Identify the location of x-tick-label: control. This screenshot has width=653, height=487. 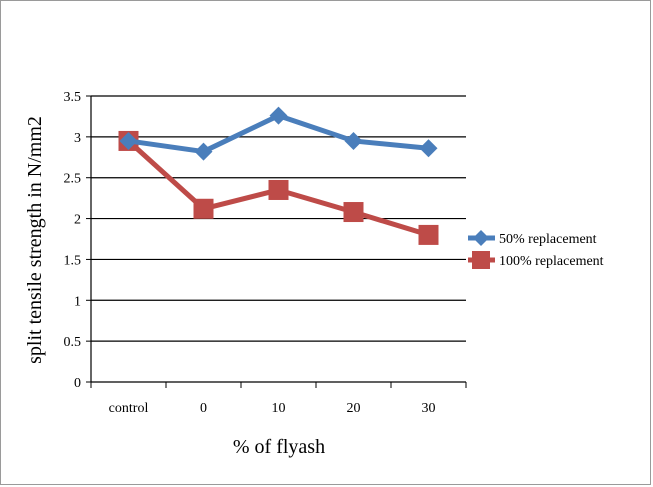
(129, 408).